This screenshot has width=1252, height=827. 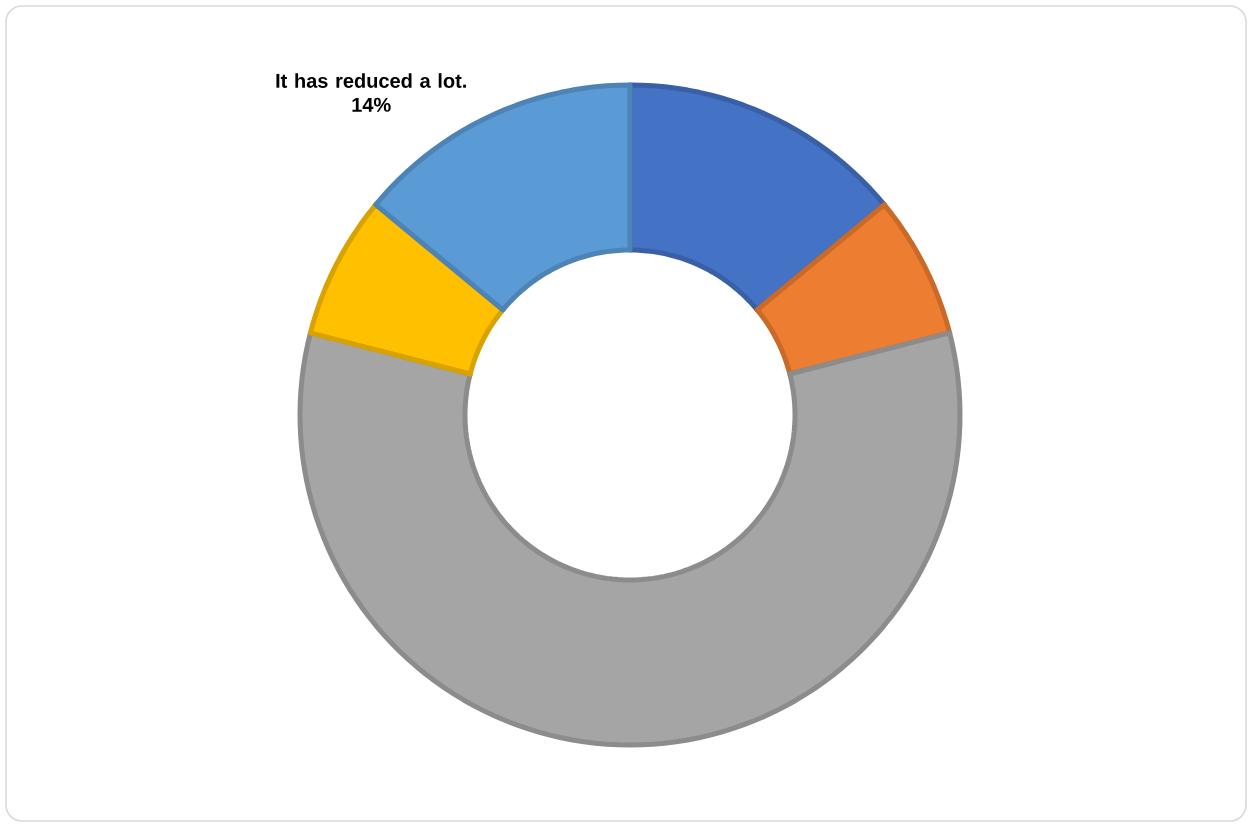 What do you see at coordinates (371, 80) in the screenshot?
I see `slice-label: It has reduced a lot.` at bounding box center [371, 80].